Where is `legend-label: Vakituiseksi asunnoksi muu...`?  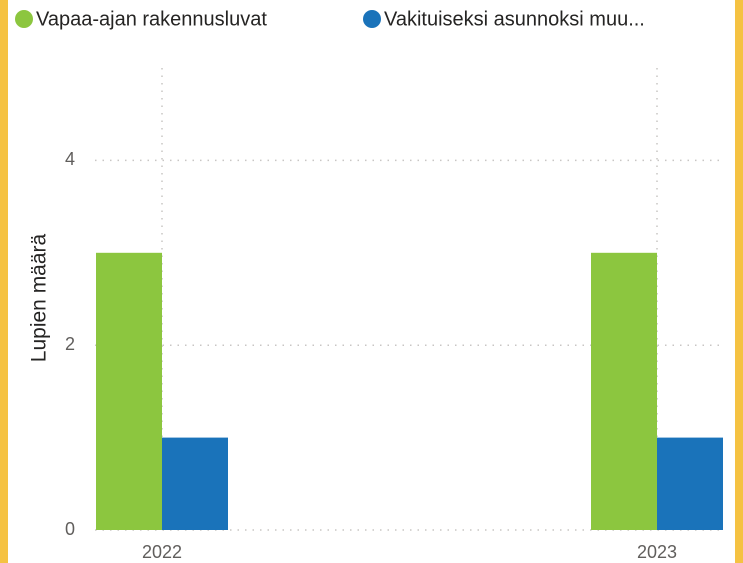 legend-label: Vakituiseksi asunnoksi muu... is located at coordinates (514, 19).